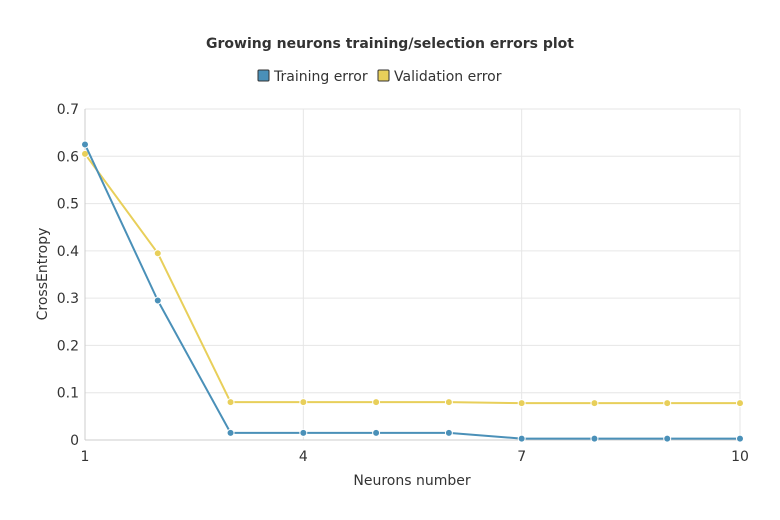  Describe the element at coordinates (68, 205) in the screenshot. I see `y-tick-label: 0.5` at that location.